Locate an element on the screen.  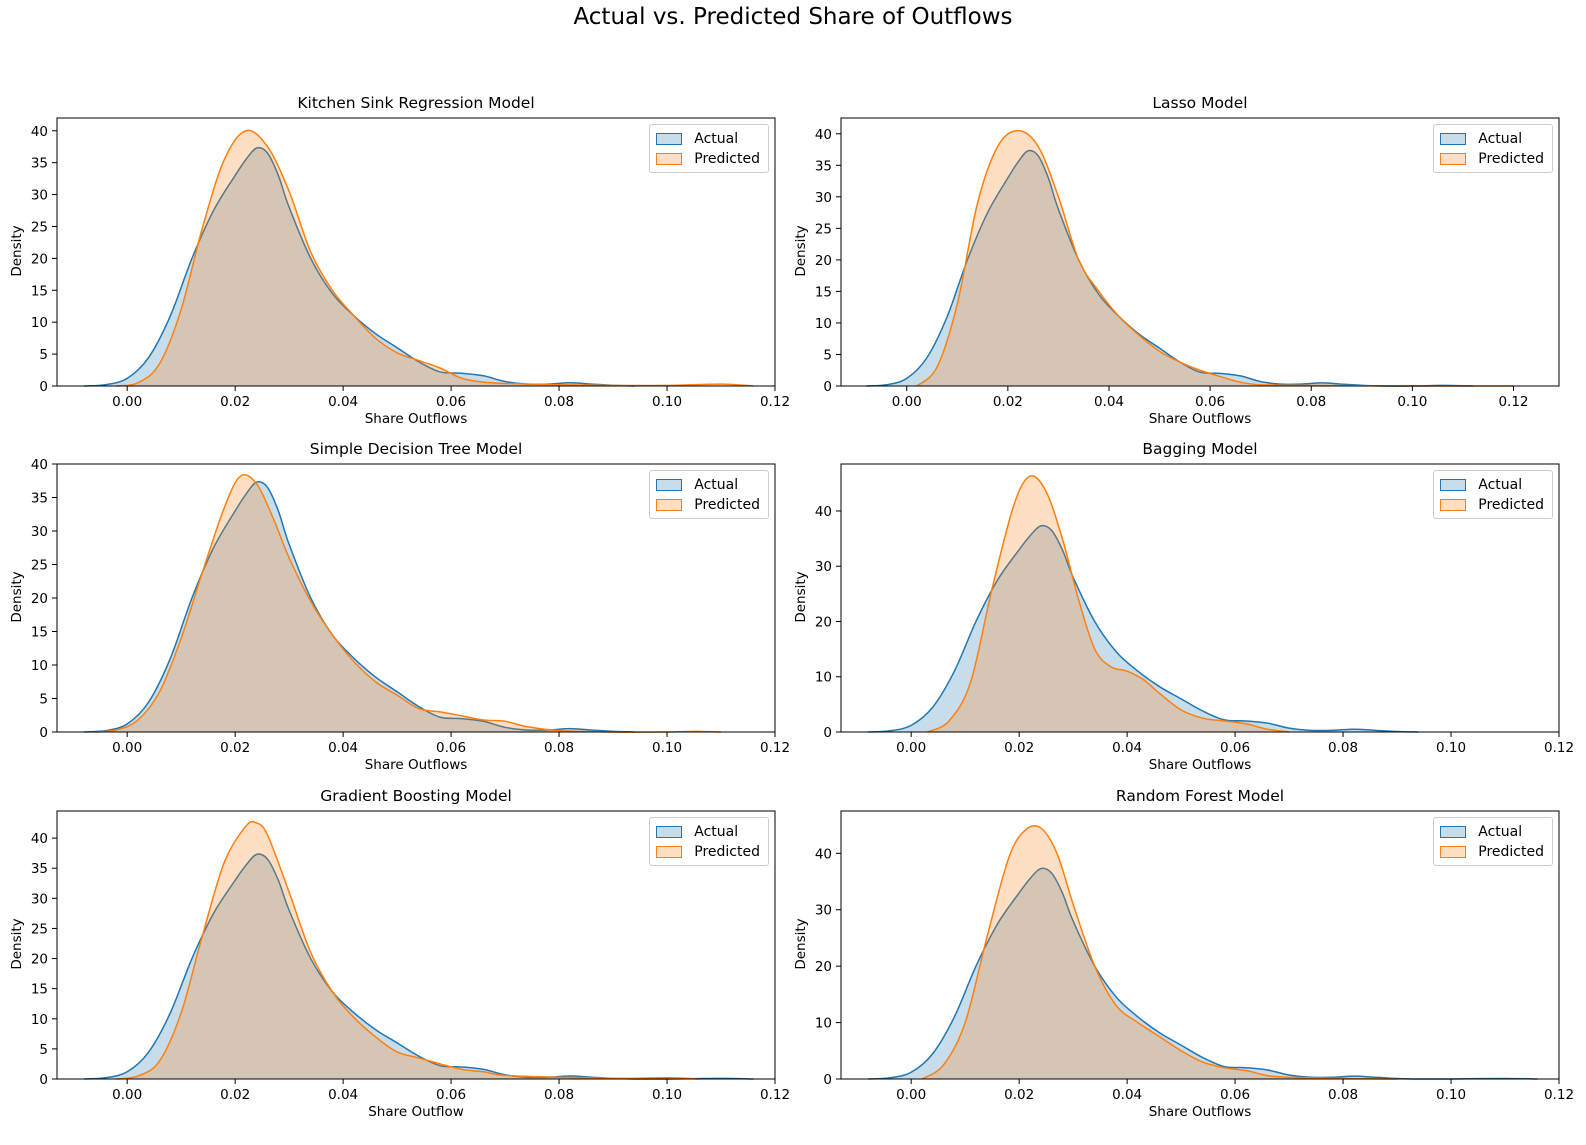
y-tick-label: 10 is located at coordinates (39, 323).